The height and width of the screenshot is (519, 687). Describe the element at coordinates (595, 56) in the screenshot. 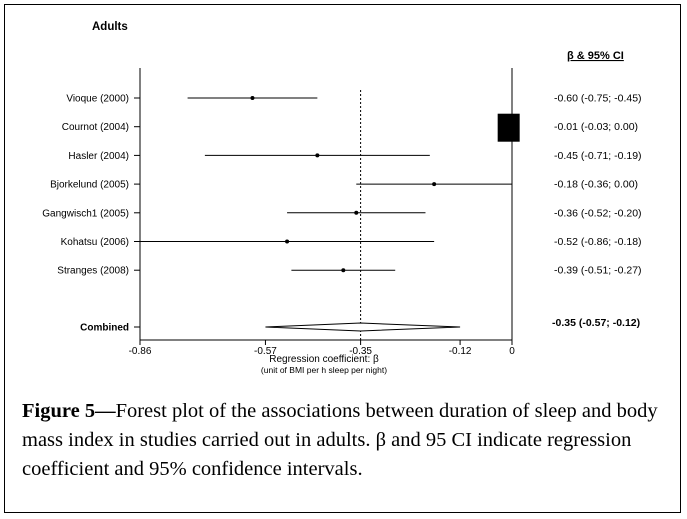

I see `ci-column-header: β & 95% CI` at that location.